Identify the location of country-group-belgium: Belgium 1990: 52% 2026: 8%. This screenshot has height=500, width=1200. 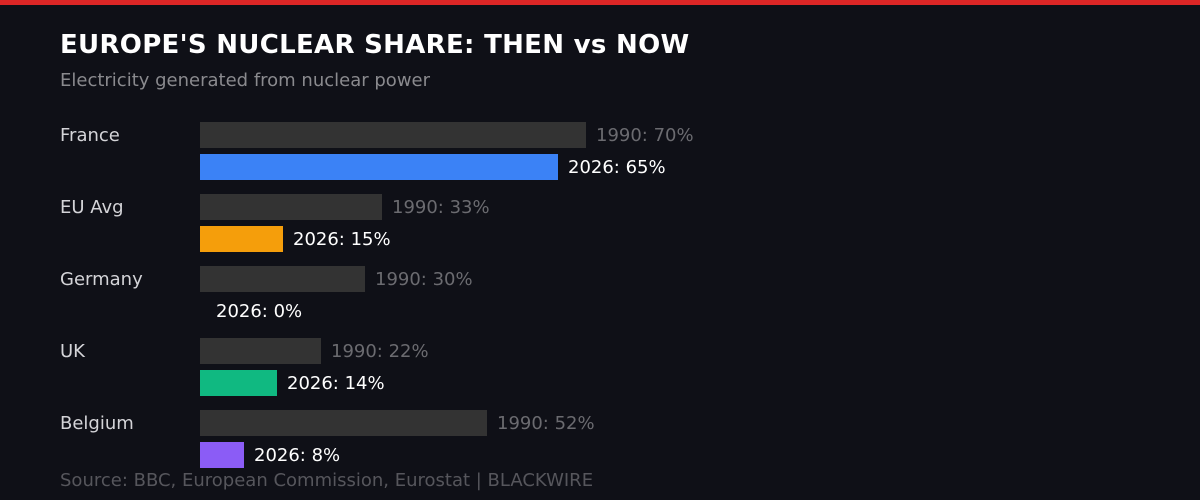
(600, 441).